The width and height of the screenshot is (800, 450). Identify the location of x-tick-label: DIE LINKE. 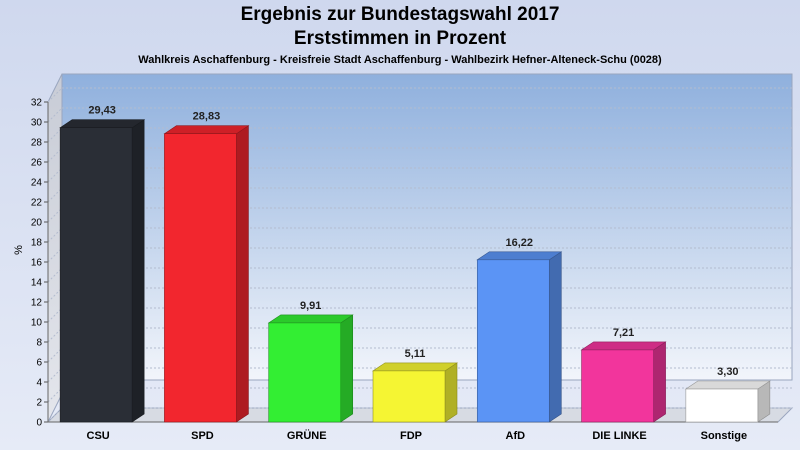
(619, 436).